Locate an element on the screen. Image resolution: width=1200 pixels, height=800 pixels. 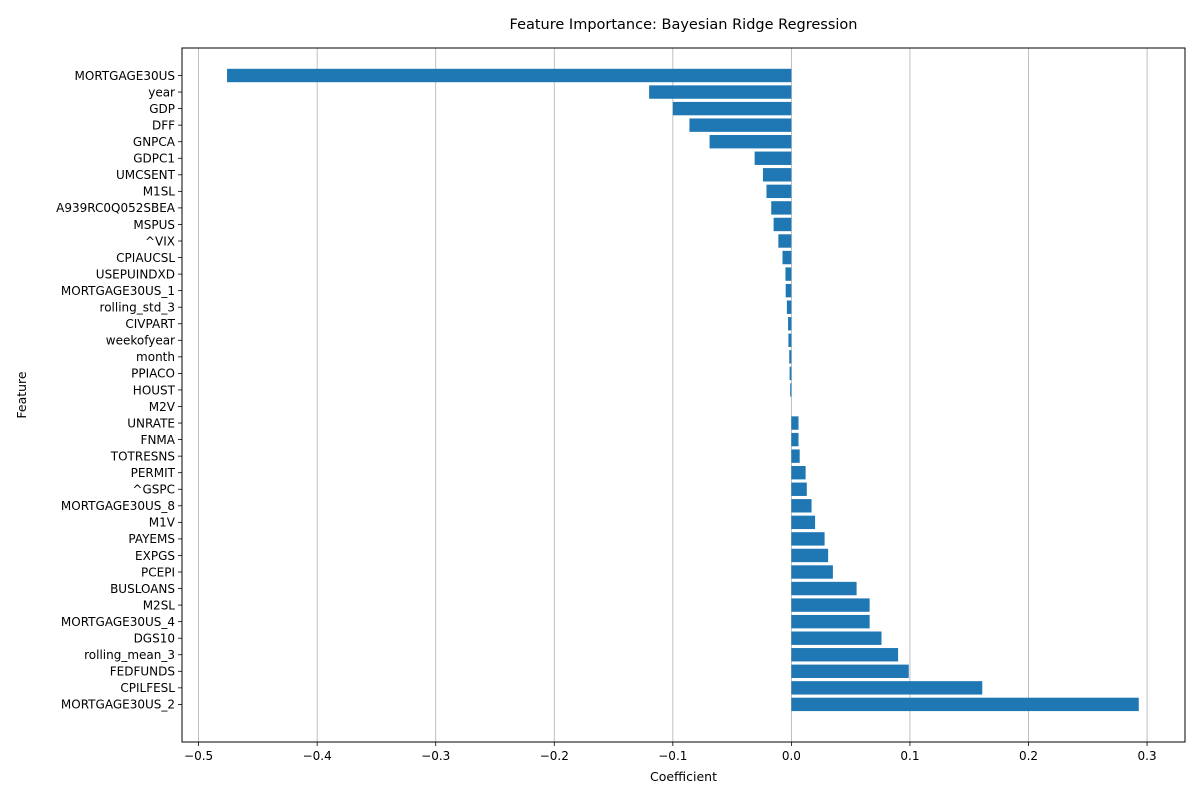
y-tick-label: FEDFUNDS is located at coordinates (142, 672).